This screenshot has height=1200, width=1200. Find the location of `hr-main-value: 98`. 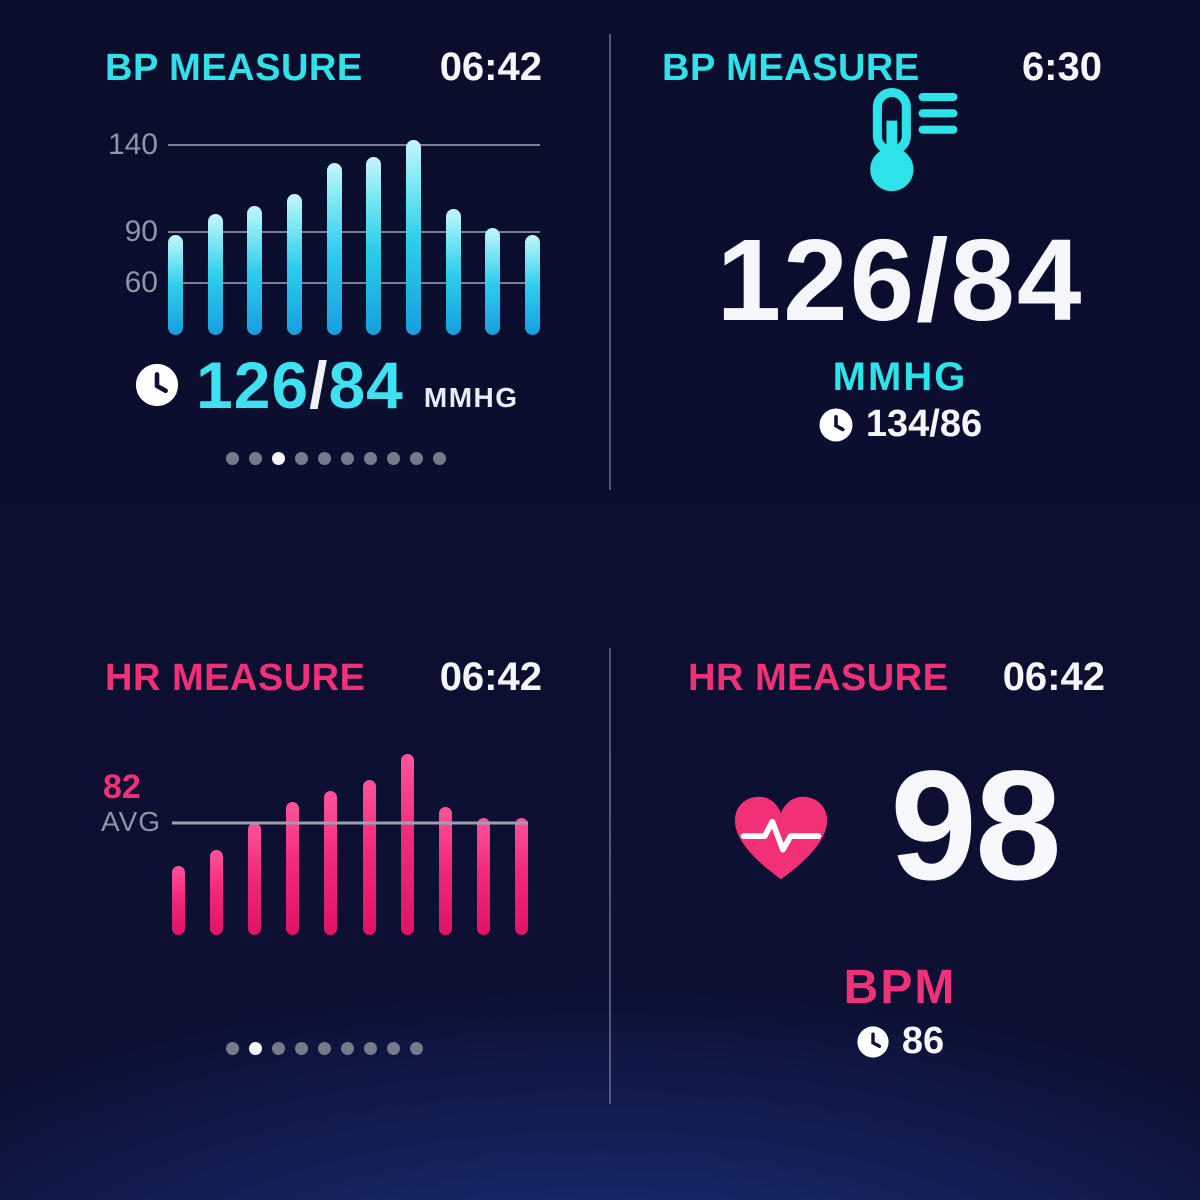

hr-main-value: 98 is located at coordinates (976, 826).